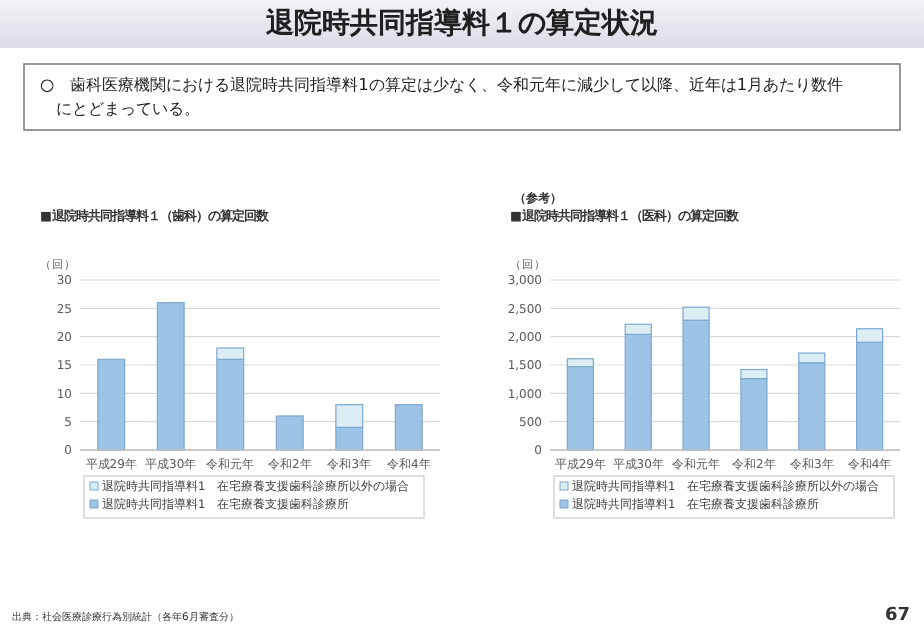 Image resolution: width=924 pixels, height=640 pixels. I want to click on text: 退院時共同指導料１の算定状況, so click(461, 23).